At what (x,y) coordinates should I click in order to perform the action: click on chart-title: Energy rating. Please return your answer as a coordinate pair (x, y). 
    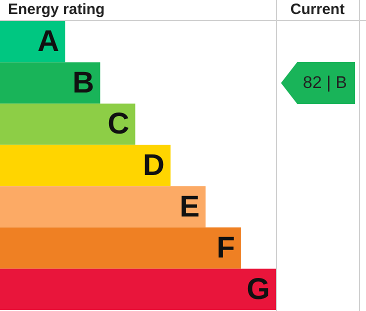
    Looking at the image, I should click on (56, 9).